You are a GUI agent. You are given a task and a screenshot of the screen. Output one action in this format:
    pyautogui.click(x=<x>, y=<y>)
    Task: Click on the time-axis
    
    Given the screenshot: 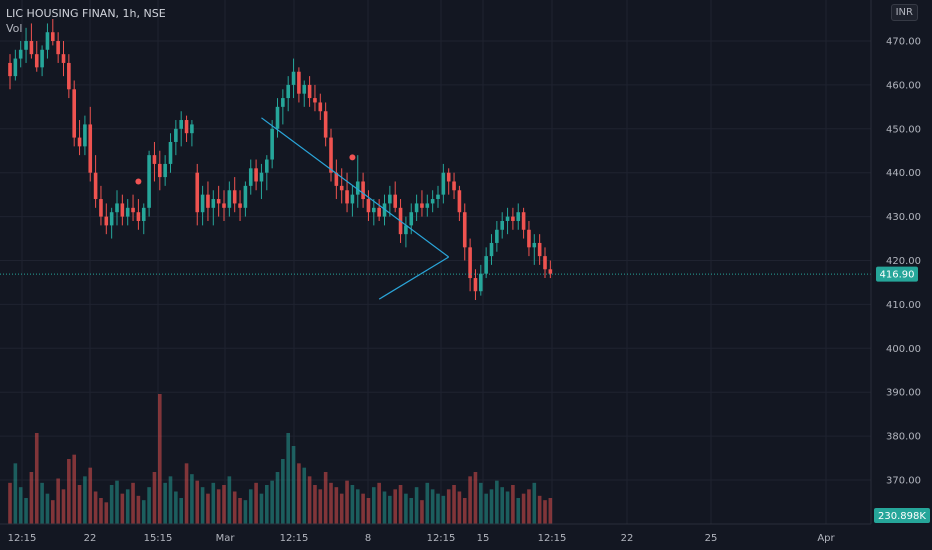 What is the action you would take?
    pyautogui.click(x=466, y=537)
    